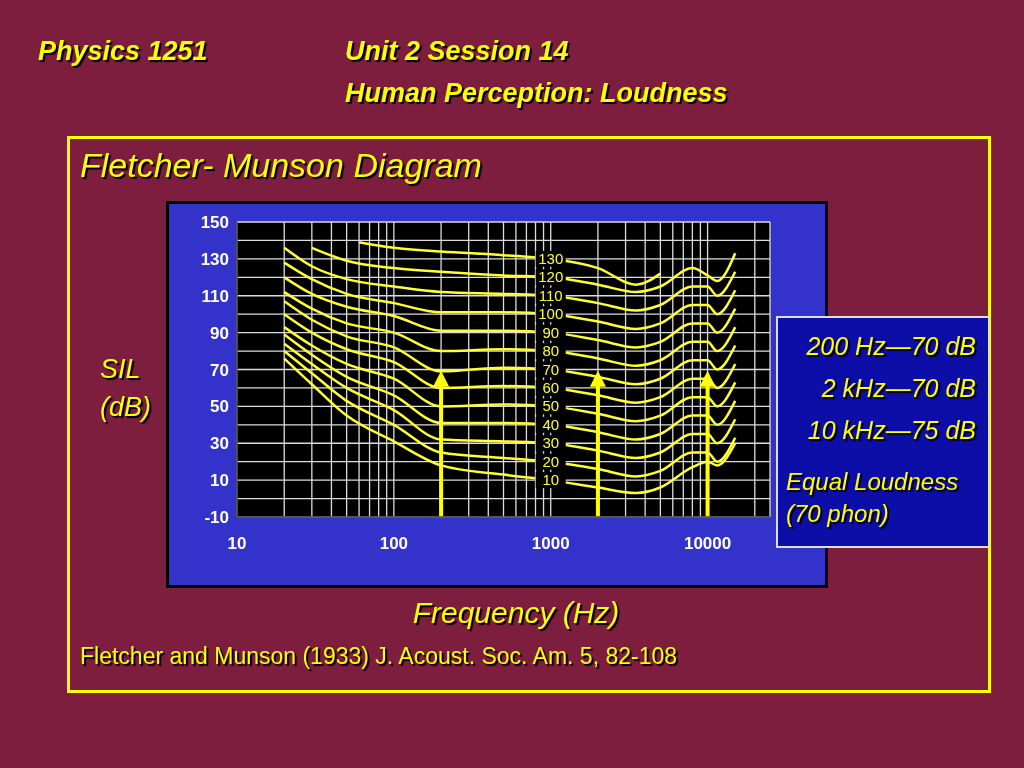  What do you see at coordinates (219, 333) in the screenshot?
I see `y-tick-label: 90` at bounding box center [219, 333].